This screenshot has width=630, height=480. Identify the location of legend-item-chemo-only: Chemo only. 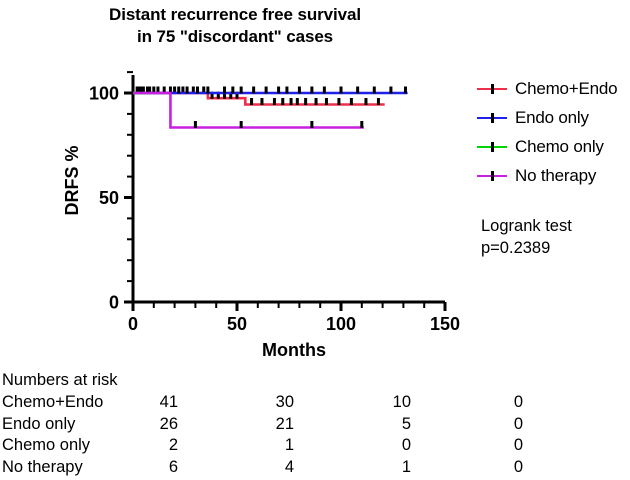
(553, 146).